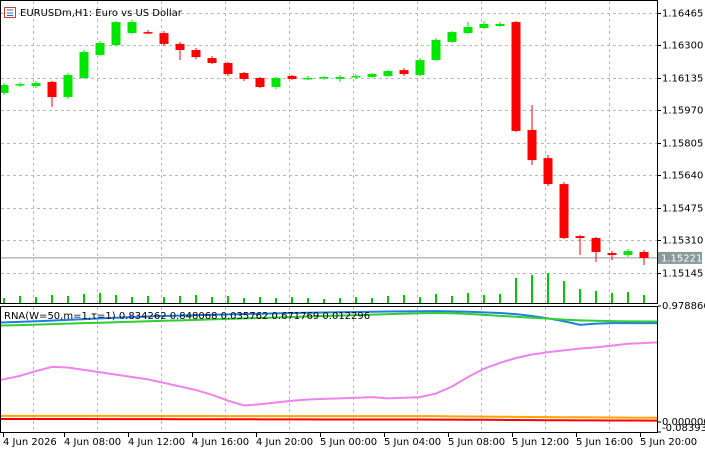 Image resolution: width=705 pixels, height=455 pixels. I want to click on y-tick-label: 1.15805, so click(682, 144).